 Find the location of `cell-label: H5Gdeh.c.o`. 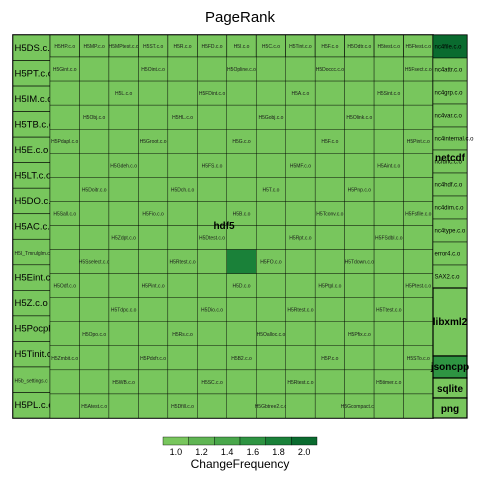

cell-label: H5Gdeh.c.o is located at coordinates (123, 166).